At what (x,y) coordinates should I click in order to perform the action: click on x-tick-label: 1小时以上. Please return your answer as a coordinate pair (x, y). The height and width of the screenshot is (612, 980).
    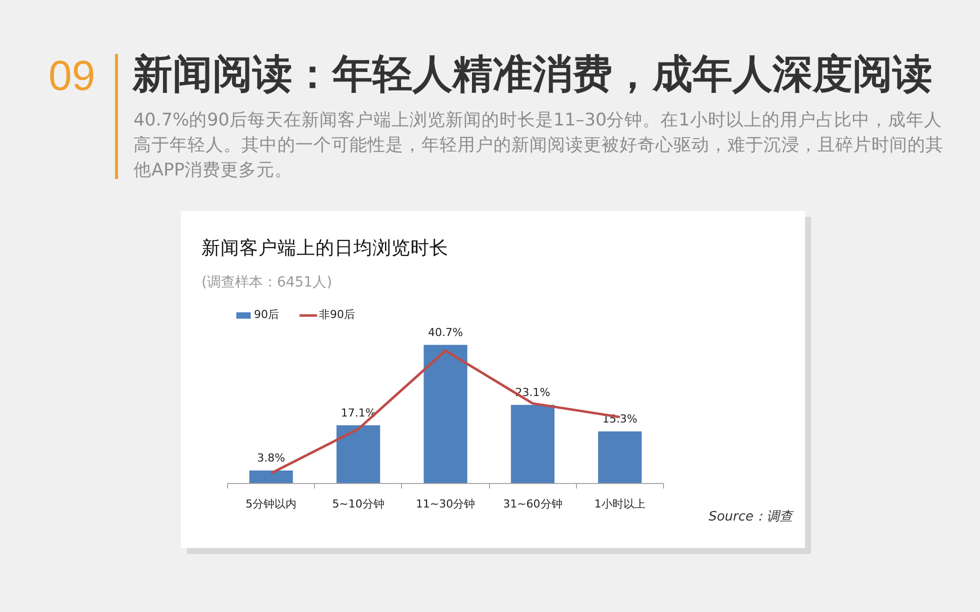
    Looking at the image, I should click on (620, 504).